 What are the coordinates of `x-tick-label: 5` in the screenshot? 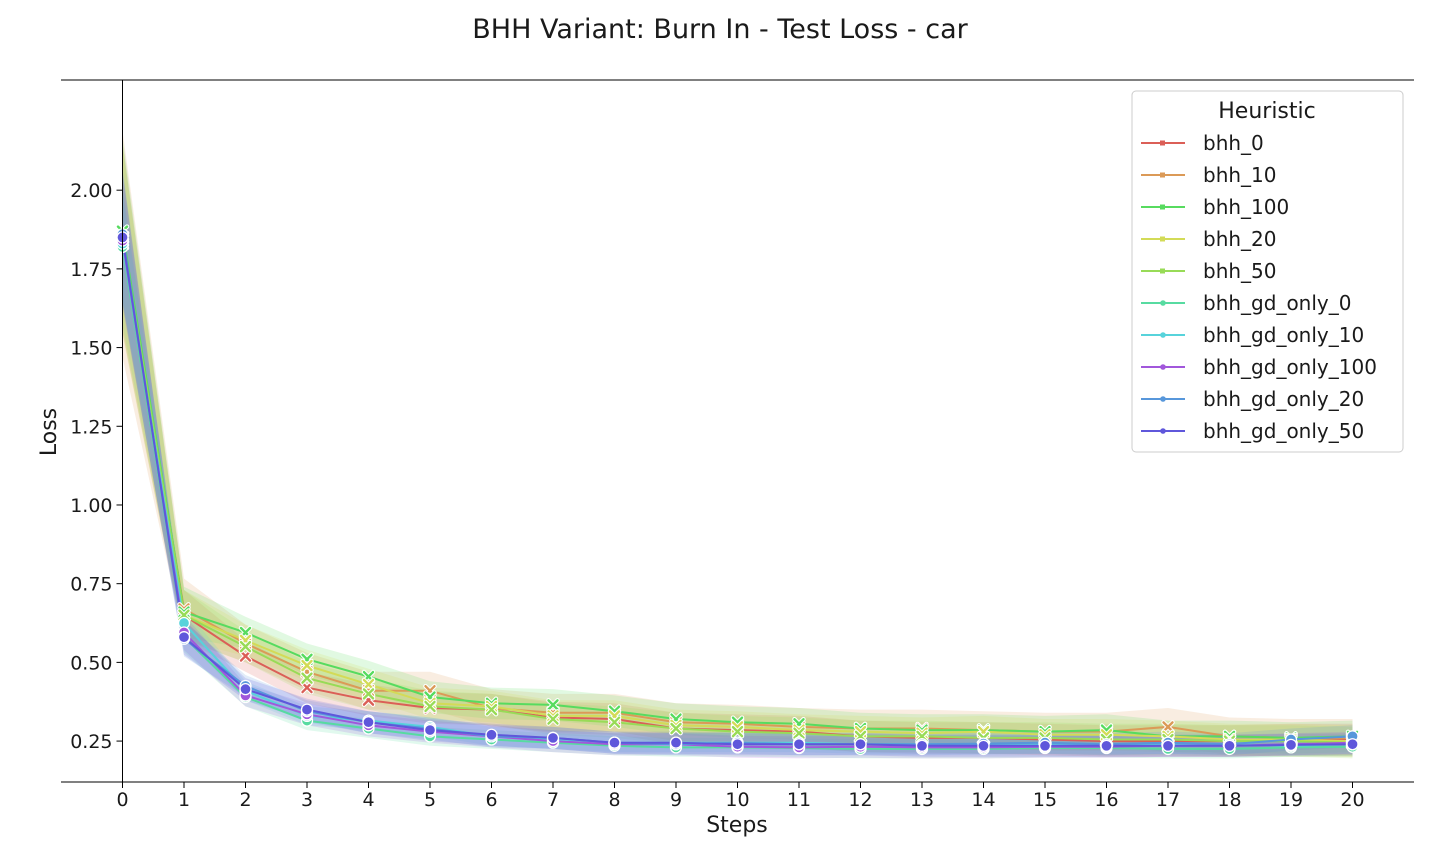 It's located at (430, 800).